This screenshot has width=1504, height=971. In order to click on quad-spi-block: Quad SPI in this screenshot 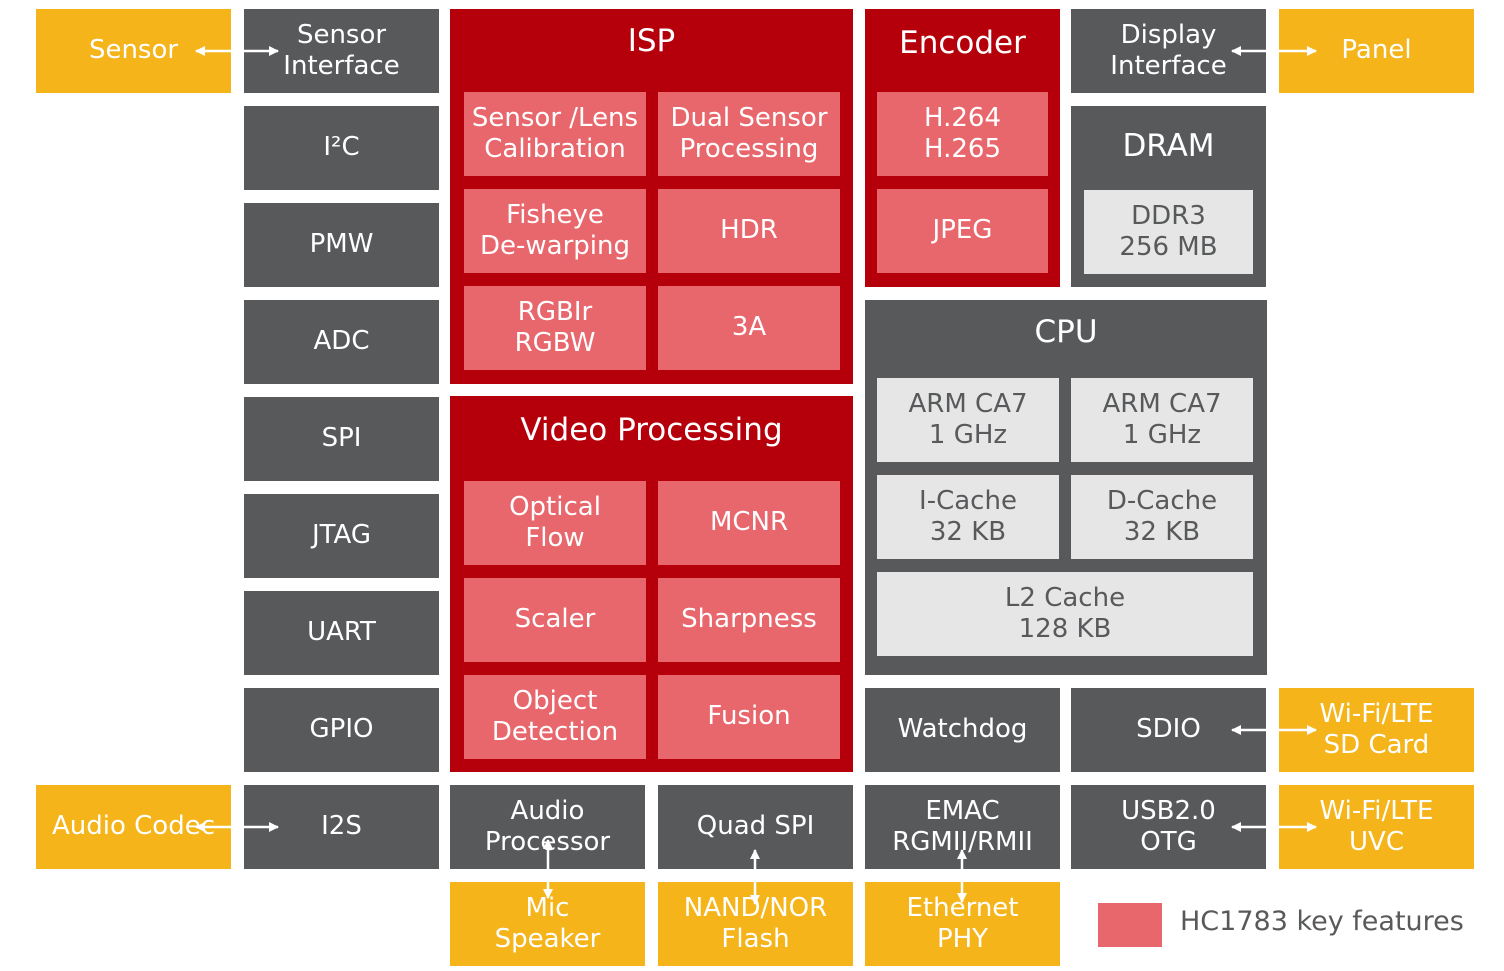, I will do `click(755, 827)`.